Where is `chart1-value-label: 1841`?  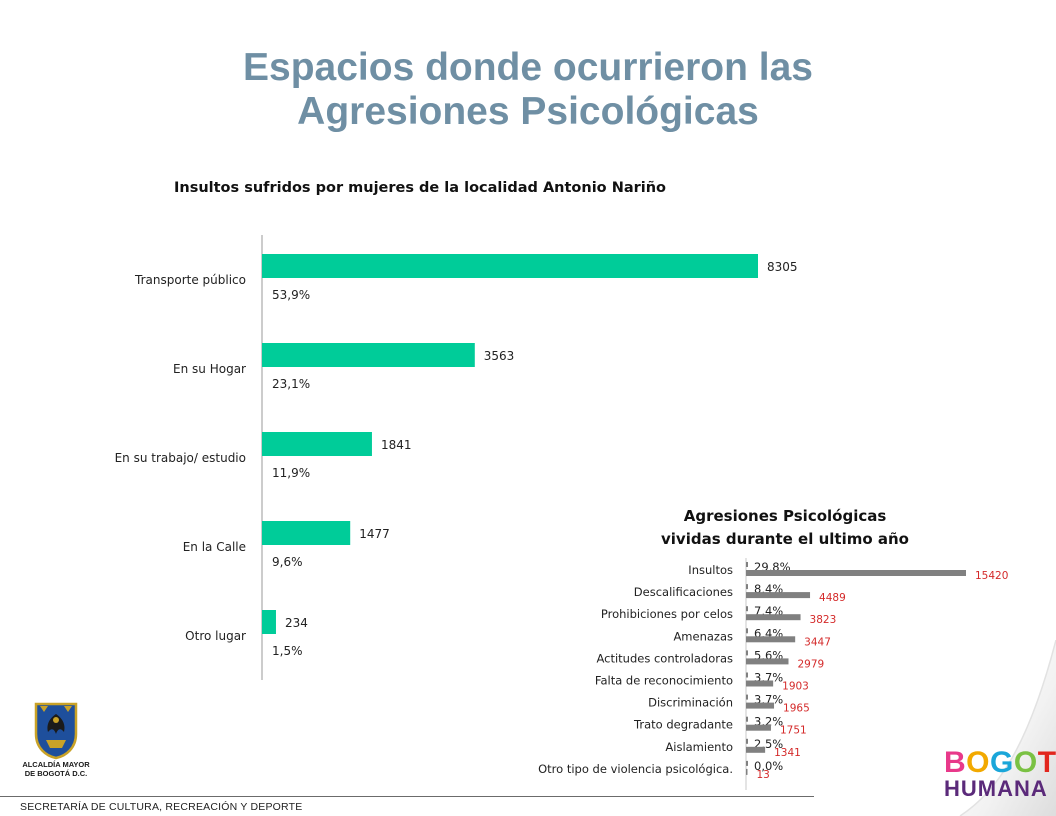 chart1-value-label: 1841 is located at coordinates (396, 445).